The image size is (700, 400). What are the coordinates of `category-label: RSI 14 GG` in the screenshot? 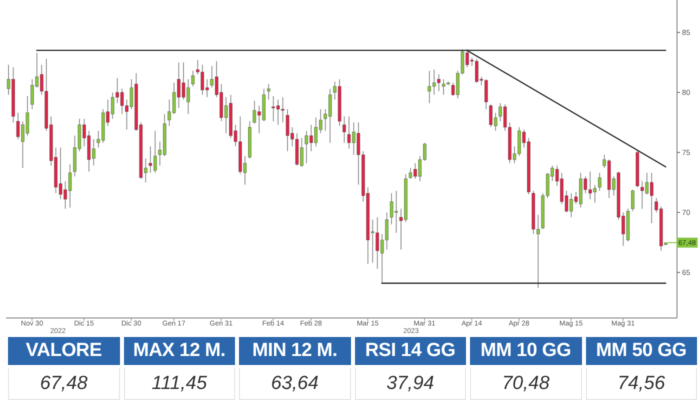 It's located at (410, 351).